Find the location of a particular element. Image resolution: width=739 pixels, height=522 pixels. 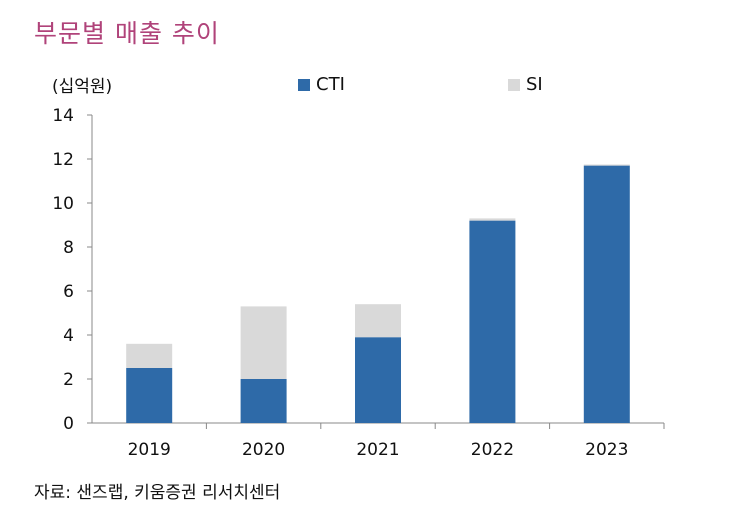

bar-si-2020 is located at coordinates (263, 342).